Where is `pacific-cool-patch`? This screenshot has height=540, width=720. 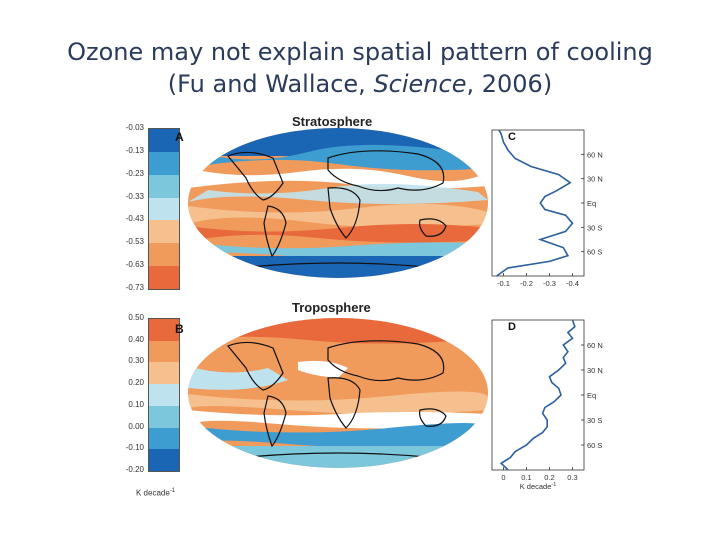 pacific-cool-patch is located at coordinates (238, 378).